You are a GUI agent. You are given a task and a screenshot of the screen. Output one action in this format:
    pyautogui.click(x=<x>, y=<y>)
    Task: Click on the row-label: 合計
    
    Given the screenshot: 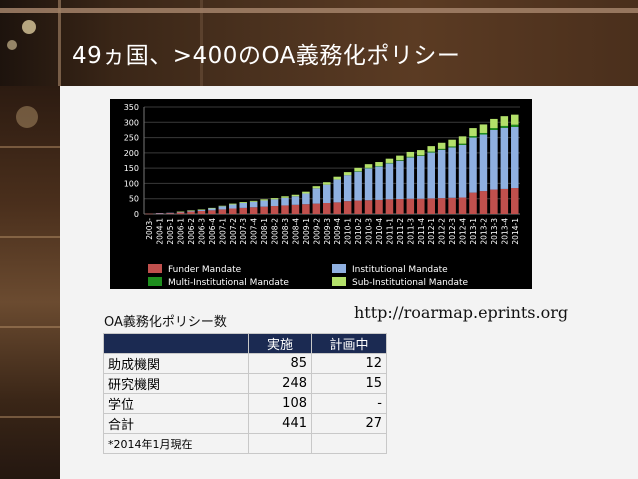 What is the action you would take?
    pyautogui.click(x=176, y=423)
    